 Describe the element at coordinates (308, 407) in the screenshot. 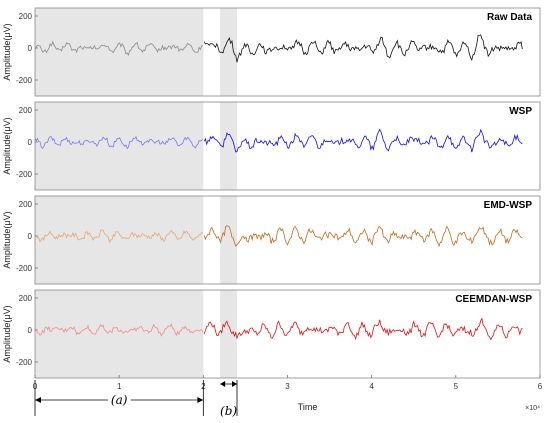

I see `x-axis-label: Time` at that location.